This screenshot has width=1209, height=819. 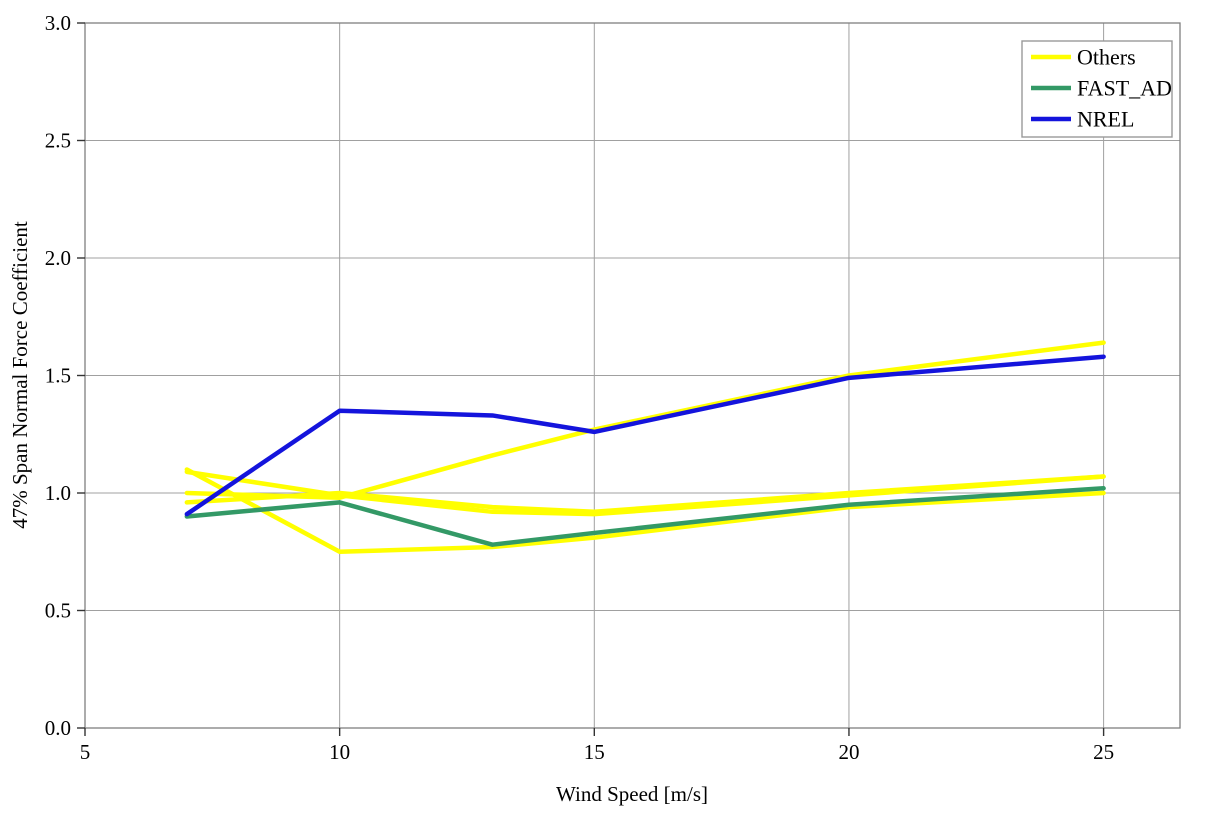 I want to click on x-tick-label: 15, so click(x=594, y=752).